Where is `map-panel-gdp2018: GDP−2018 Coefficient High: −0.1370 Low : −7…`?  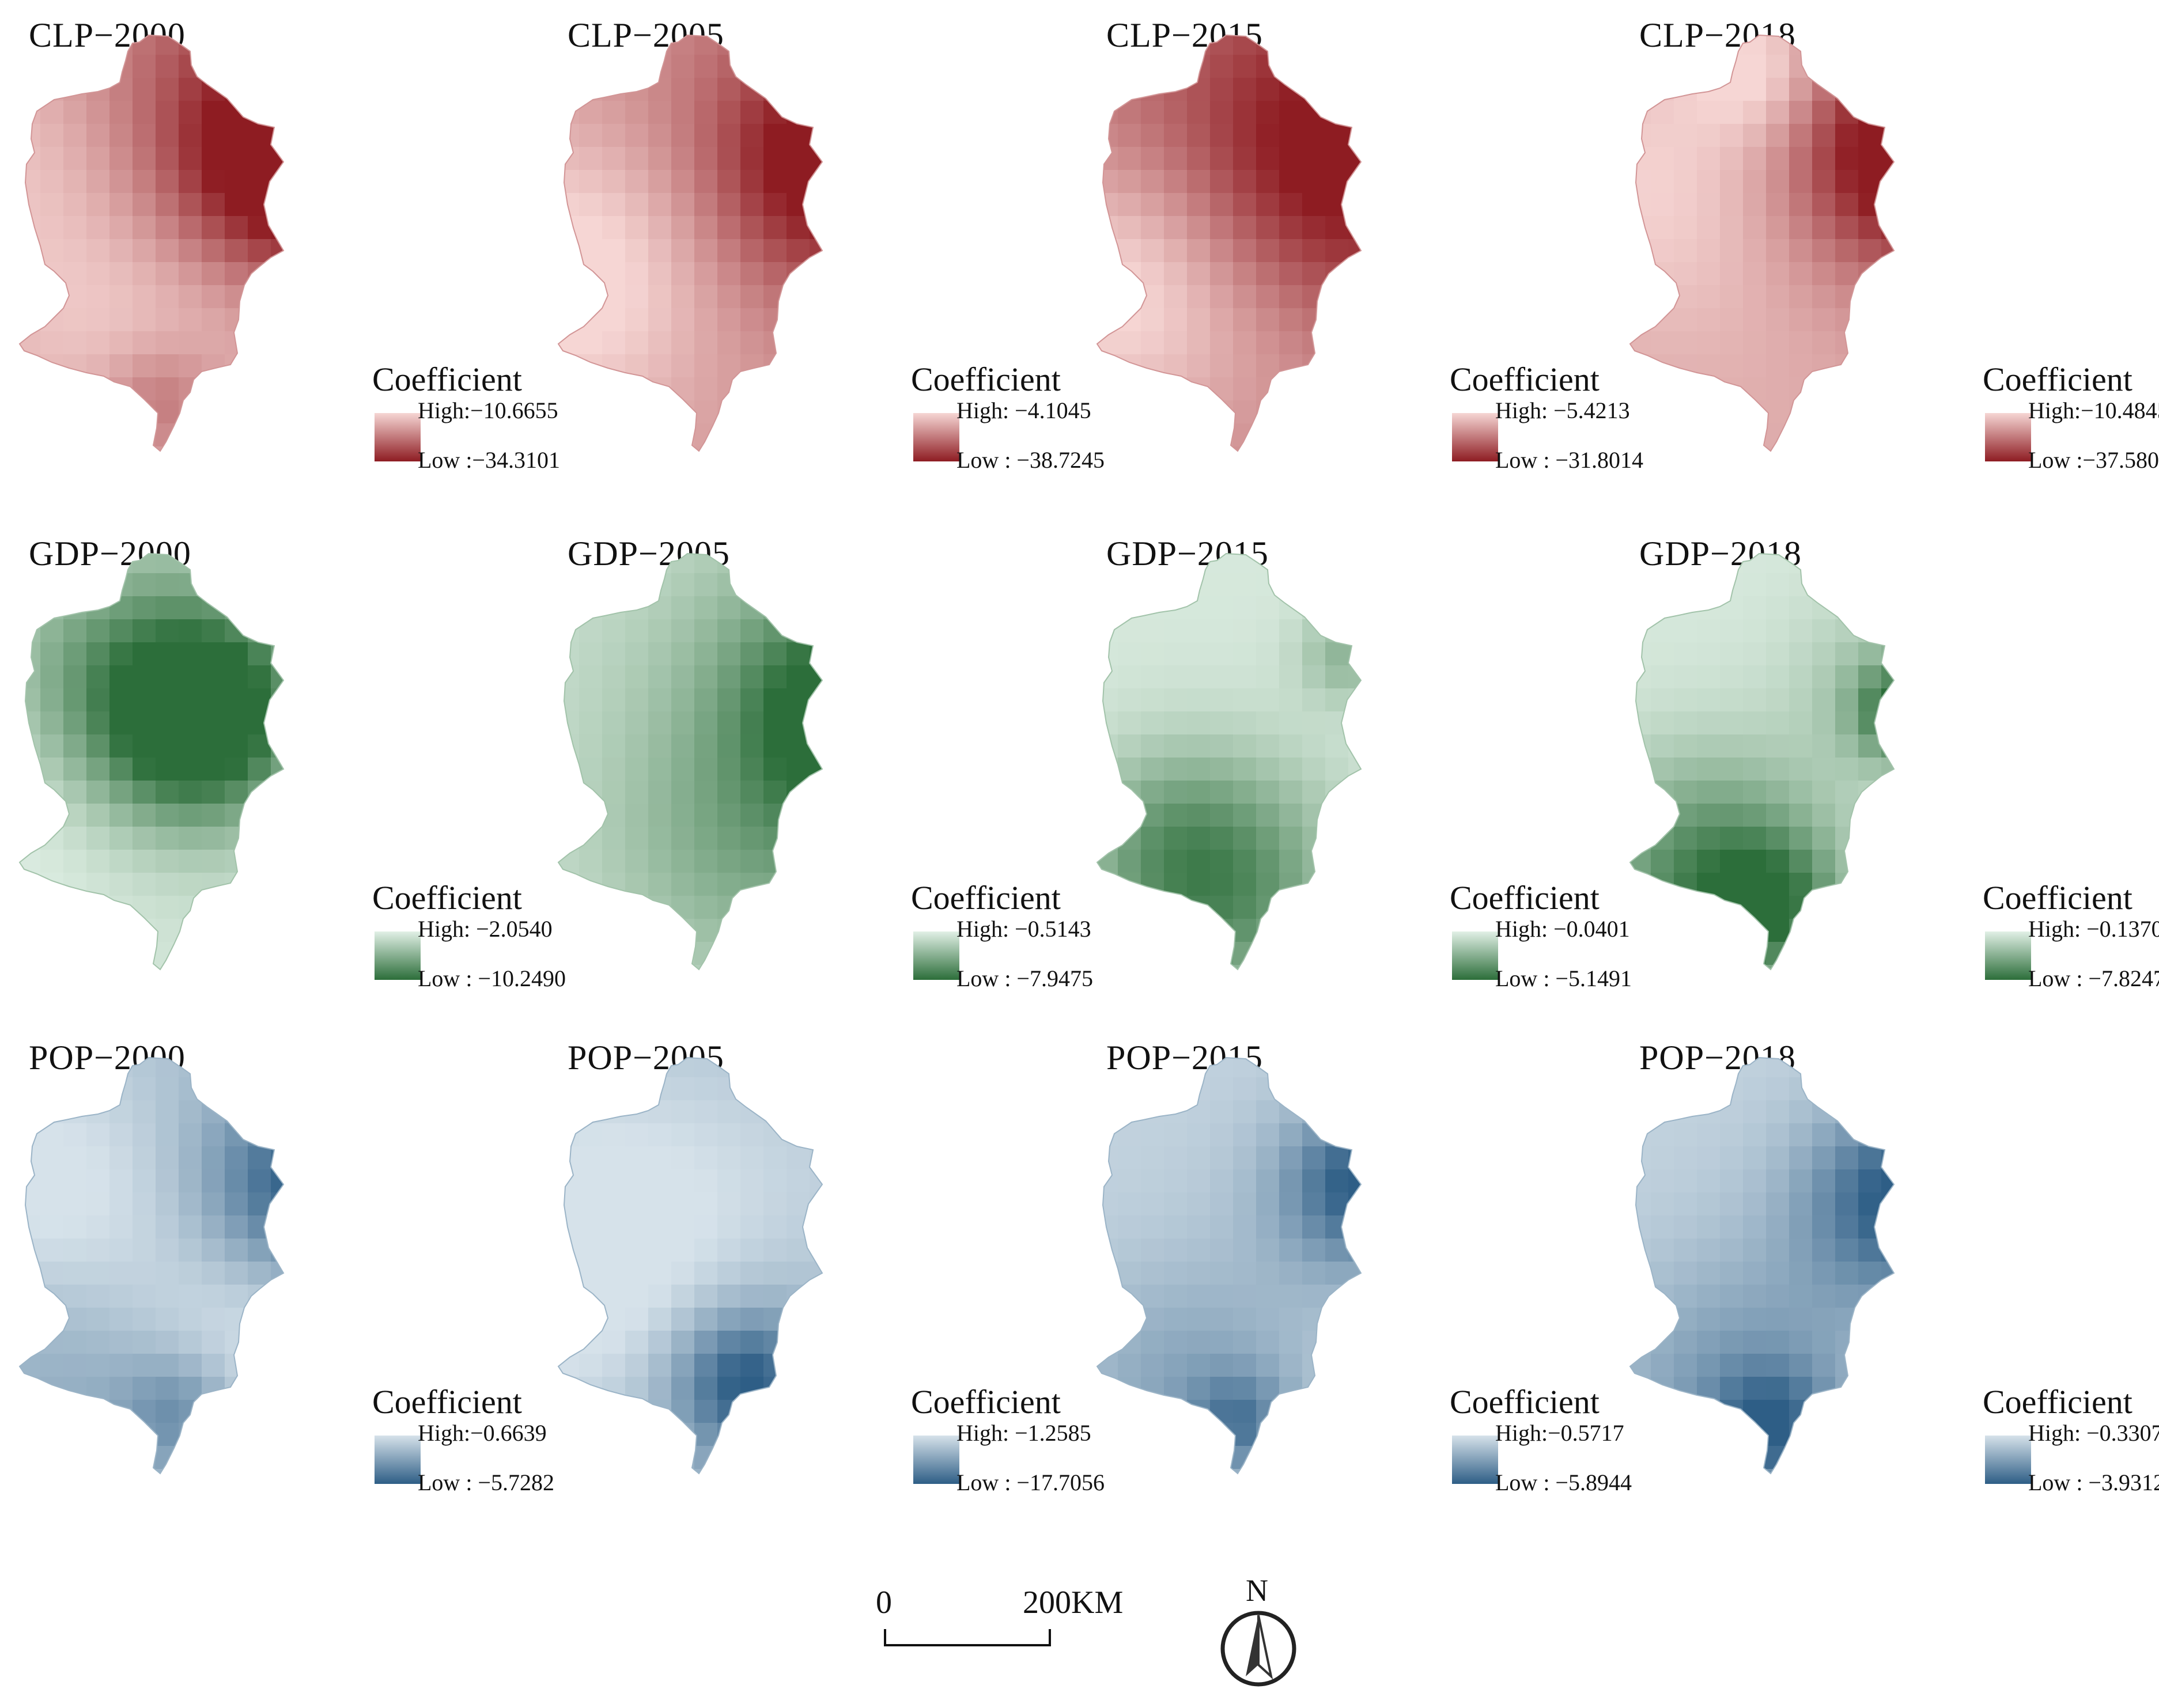 map-panel-gdp2018: GDP−2018 Coefficient High: −0.1370 Low : −7… is located at coordinates (1894, 786).